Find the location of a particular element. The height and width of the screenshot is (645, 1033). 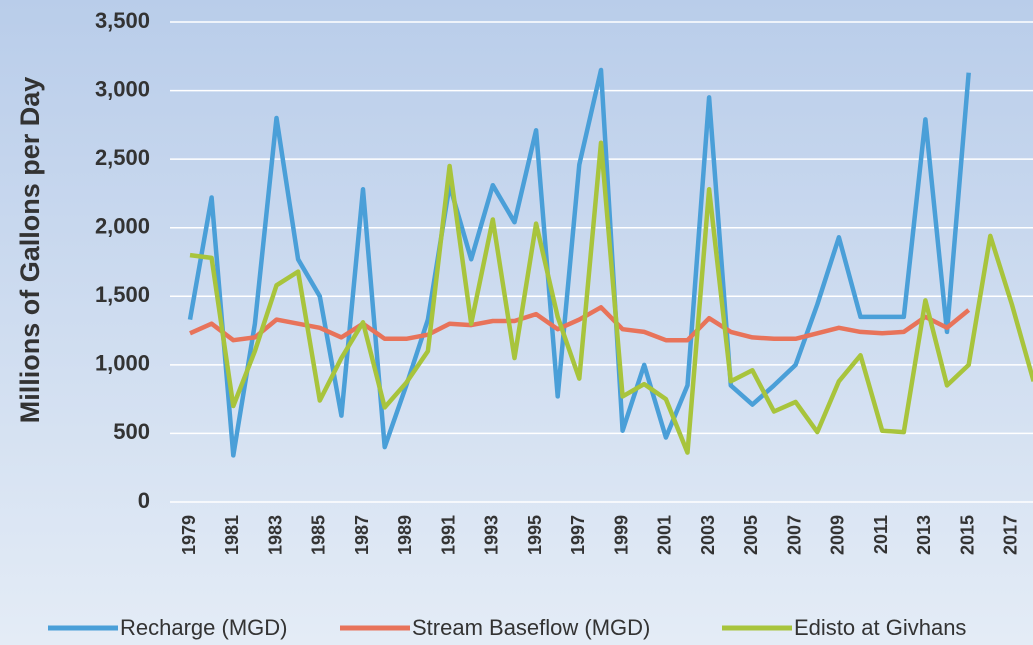

x-tick-label: 2009 is located at coordinates (838, 535).